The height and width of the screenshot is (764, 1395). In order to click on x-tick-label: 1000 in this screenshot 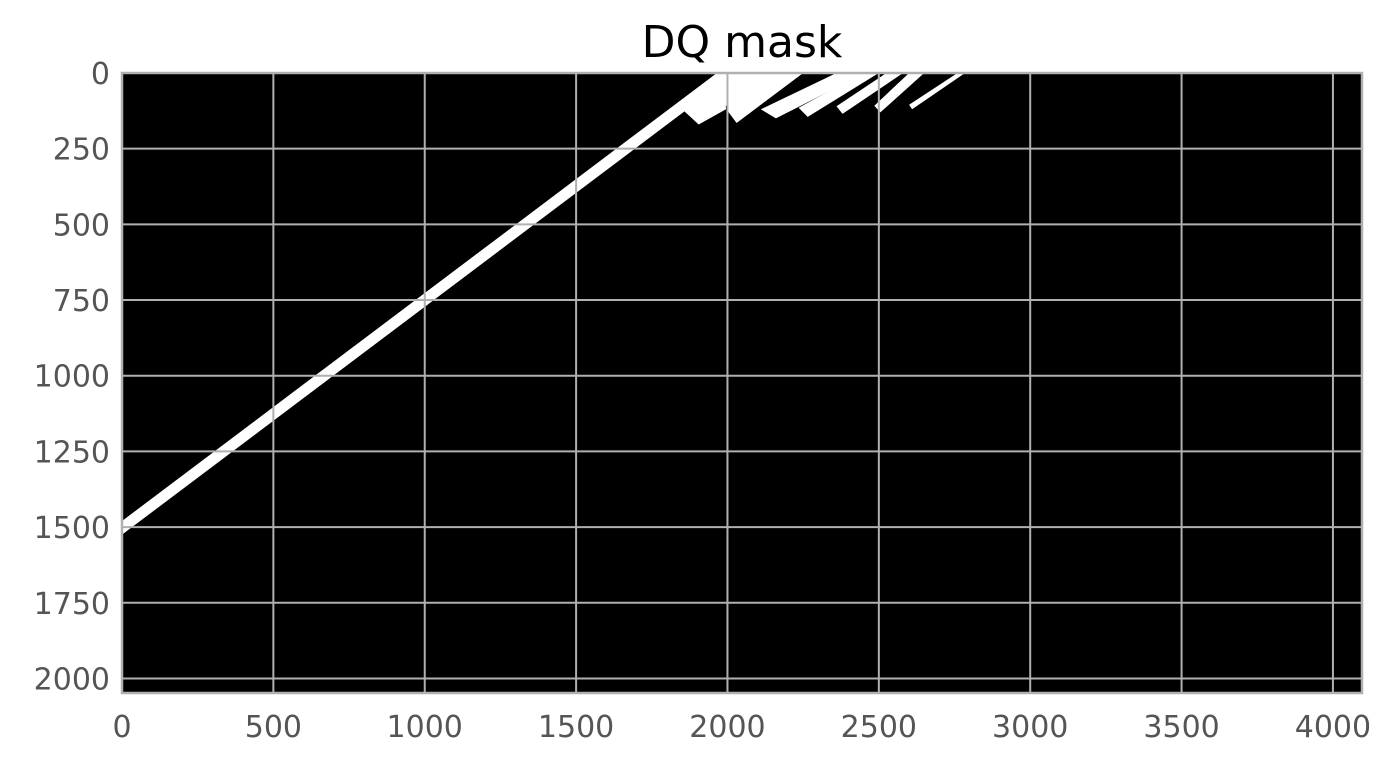, I will do `click(425, 727)`.